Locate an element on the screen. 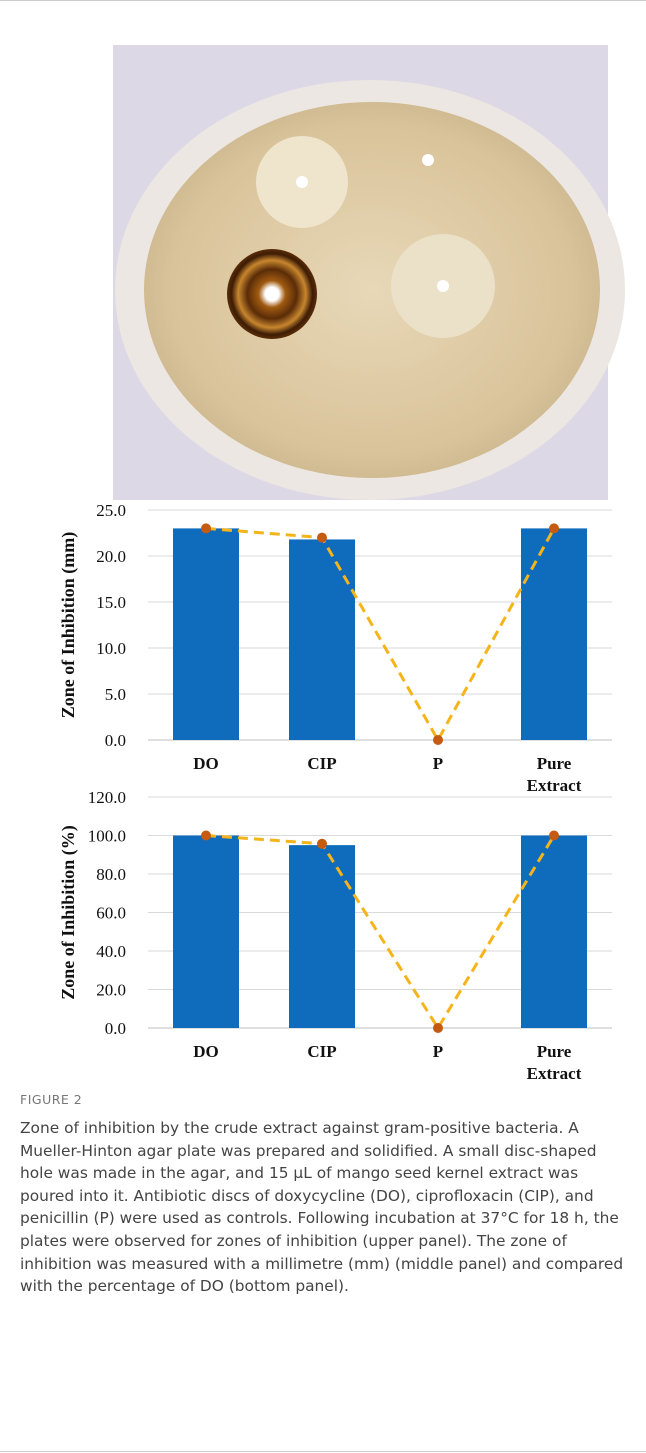  top-rule is located at coordinates (323, 0).